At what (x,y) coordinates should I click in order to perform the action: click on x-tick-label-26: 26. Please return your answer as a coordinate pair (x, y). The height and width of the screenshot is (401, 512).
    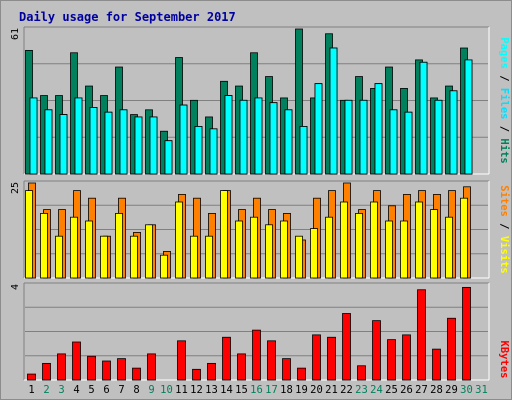
    Looking at the image, I should click on (406, 390).